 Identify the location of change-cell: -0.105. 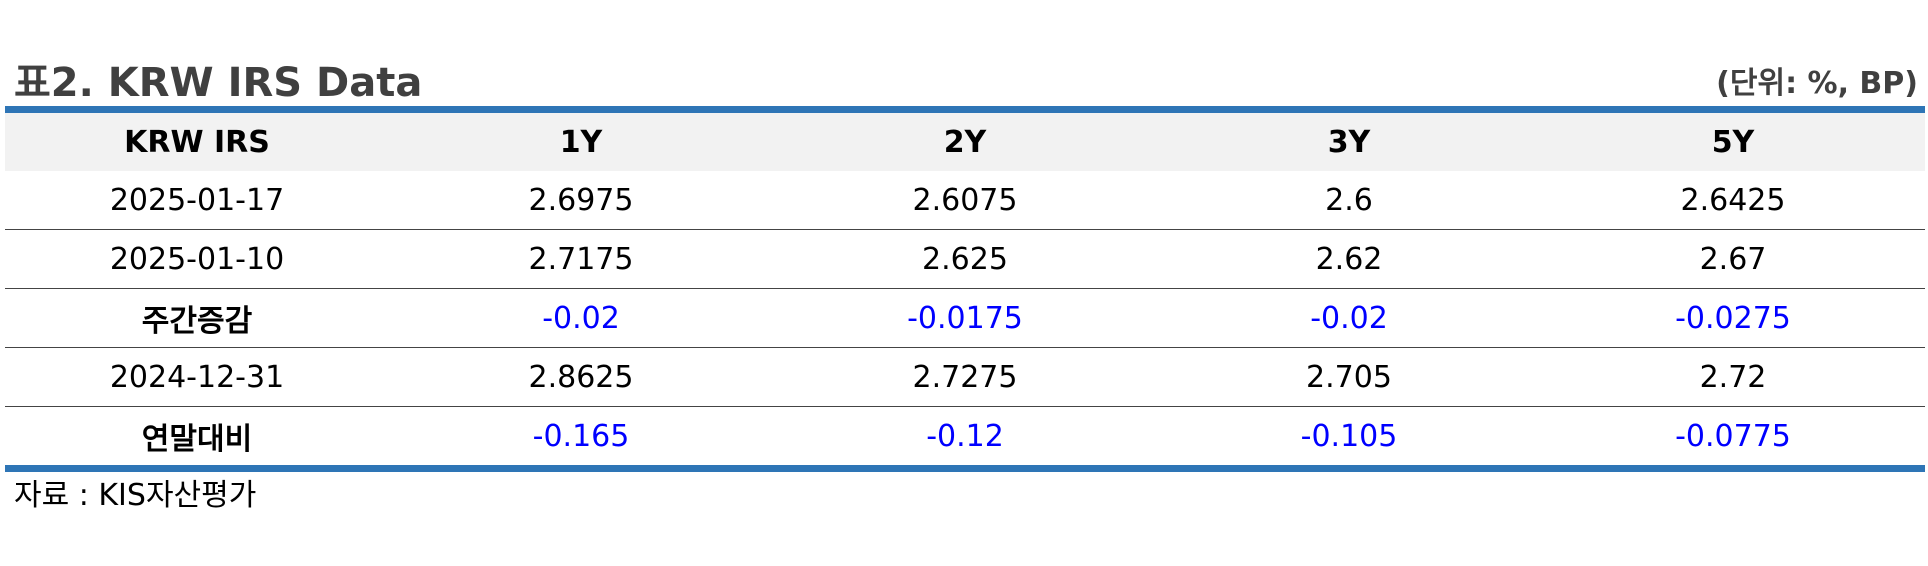
(1349, 435).